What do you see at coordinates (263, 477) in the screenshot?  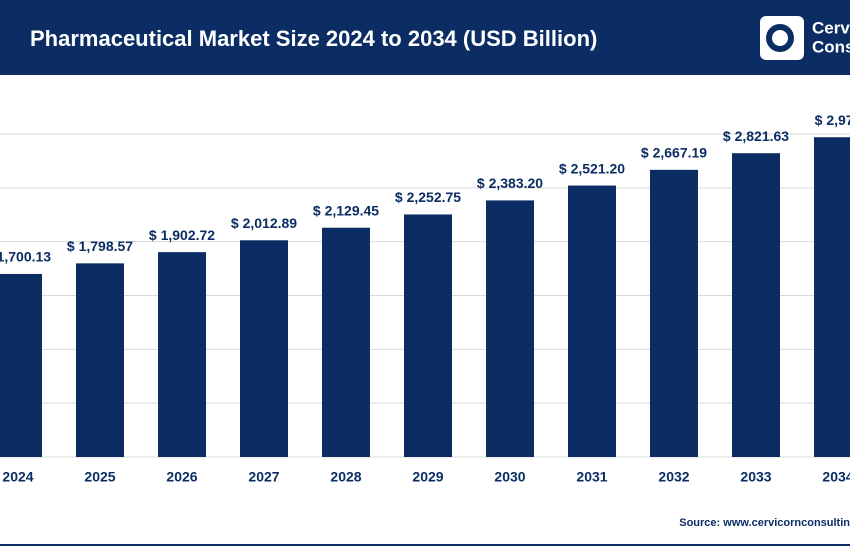 I see `x-tick-label: 2027` at bounding box center [263, 477].